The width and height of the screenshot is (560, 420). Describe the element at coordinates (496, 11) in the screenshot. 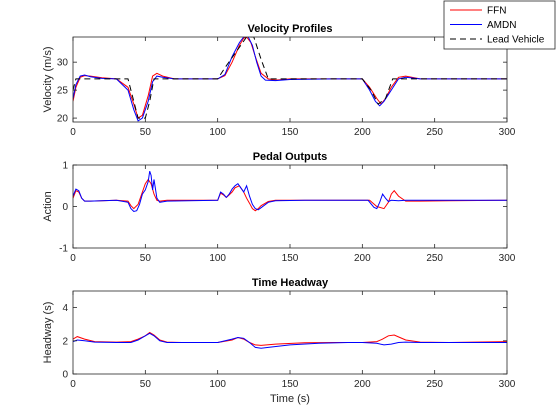

I see `legend-entry: FFN` at that location.